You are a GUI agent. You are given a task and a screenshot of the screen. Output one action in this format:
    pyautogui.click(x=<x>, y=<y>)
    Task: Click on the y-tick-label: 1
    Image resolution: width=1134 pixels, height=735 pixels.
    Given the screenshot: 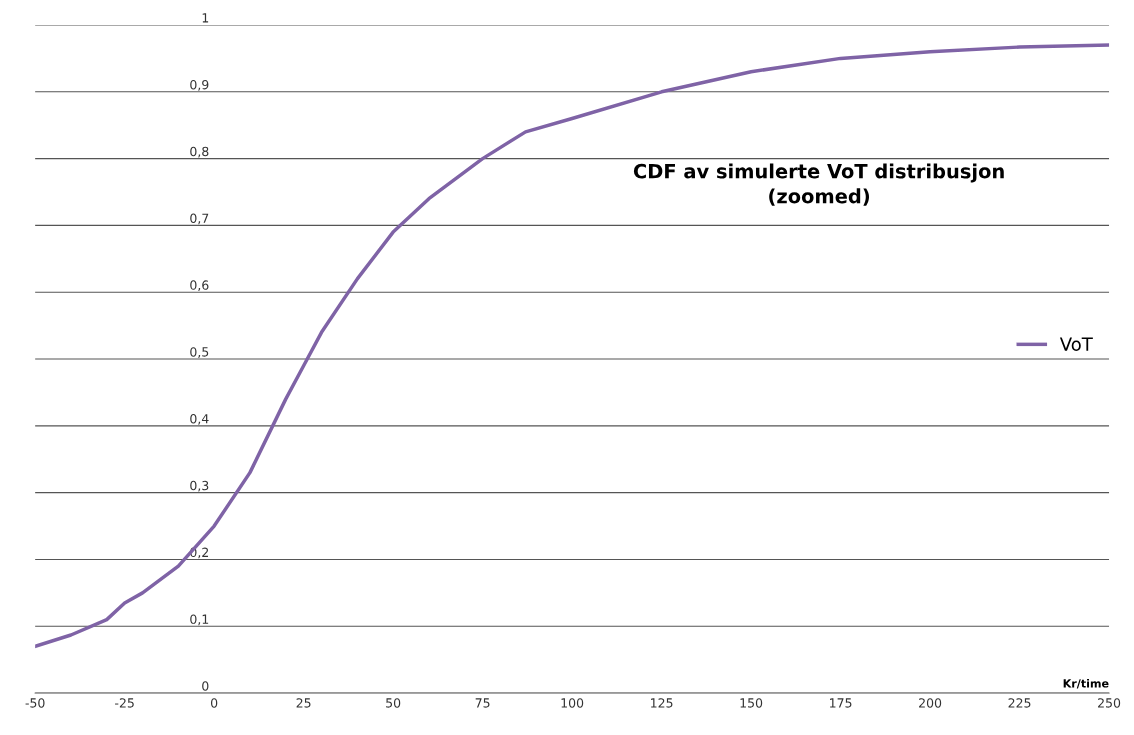 What is the action you would take?
    pyautogui.click(x=205, y=18)
    